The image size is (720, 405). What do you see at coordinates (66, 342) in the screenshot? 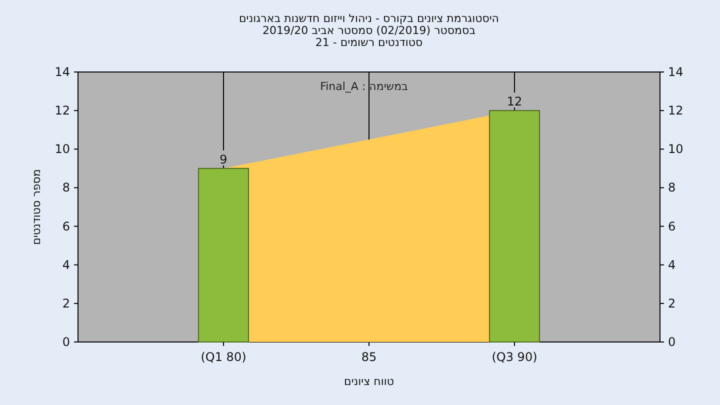
I see `y-tick-label: 0` at bounding box center [66, 342].